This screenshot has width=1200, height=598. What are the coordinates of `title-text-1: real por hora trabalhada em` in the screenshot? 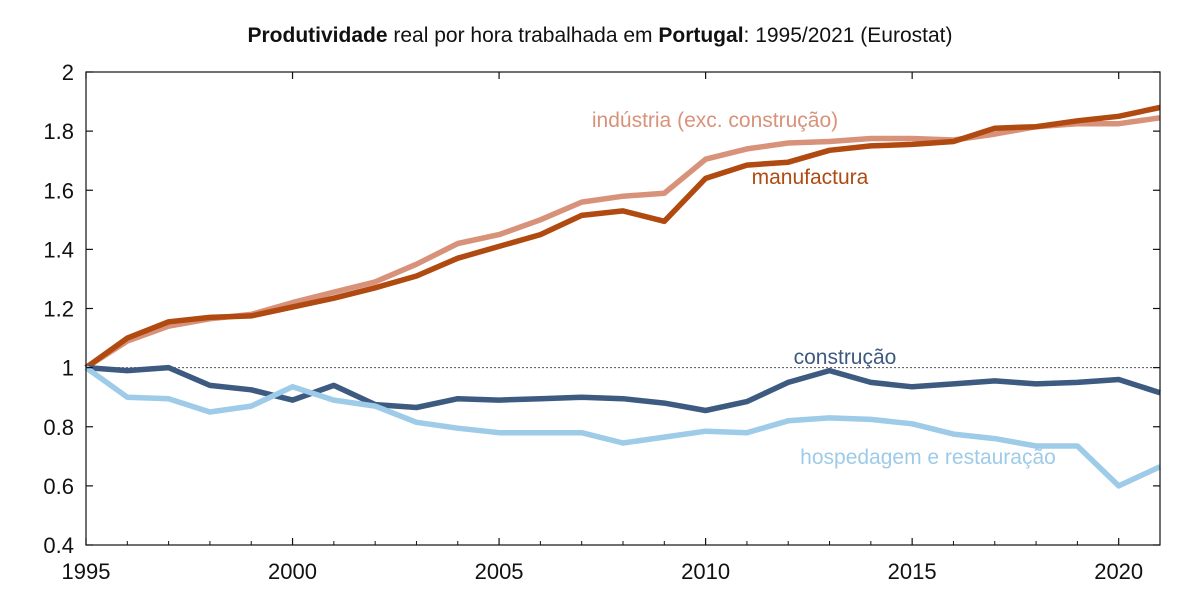 It's located at (523, 35).